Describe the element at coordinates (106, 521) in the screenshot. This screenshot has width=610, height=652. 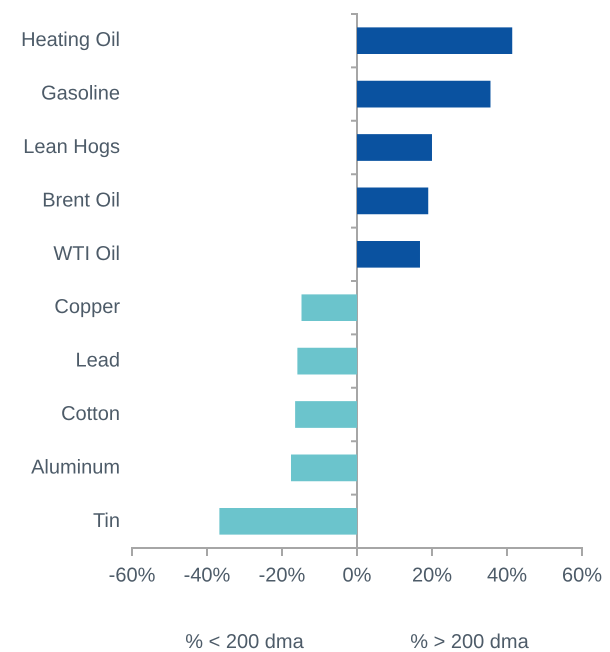
I see `y-tick-label: Tin` at that location.